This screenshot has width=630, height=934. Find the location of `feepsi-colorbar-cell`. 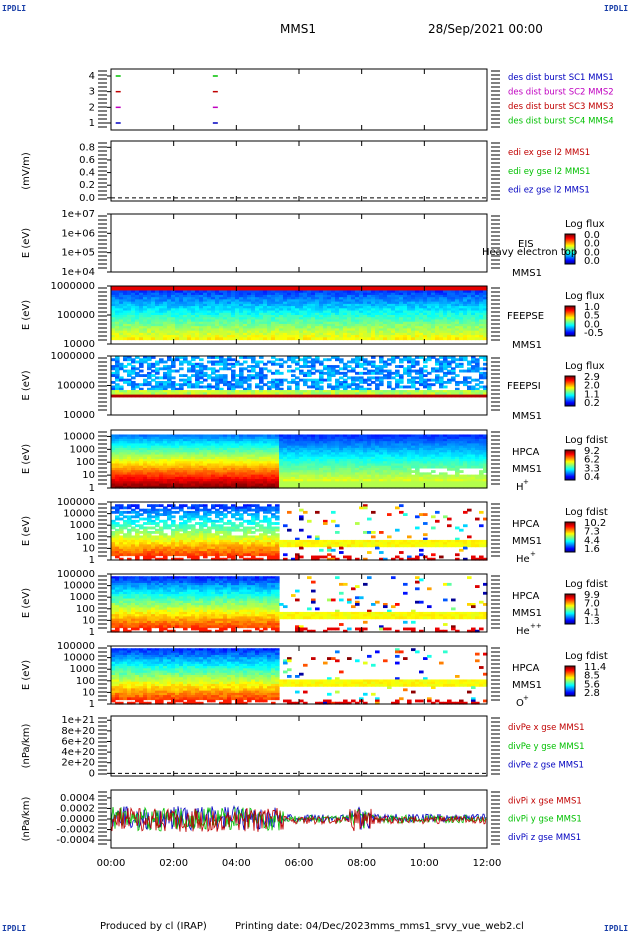

feepsi-colorbar-cell is located at coordinates (570, 399).